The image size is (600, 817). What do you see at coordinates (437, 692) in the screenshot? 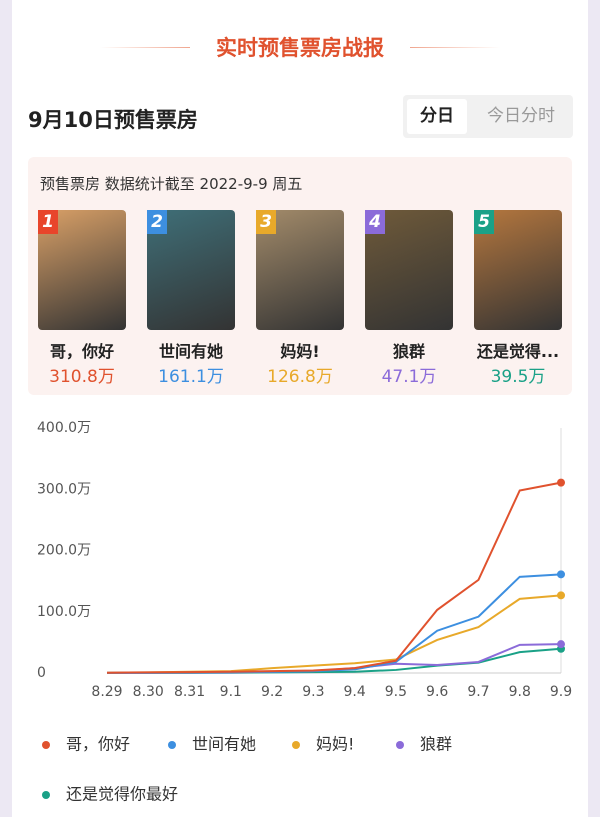
I see `x-tick-label: 9.6` at bounding box center [437, 692].